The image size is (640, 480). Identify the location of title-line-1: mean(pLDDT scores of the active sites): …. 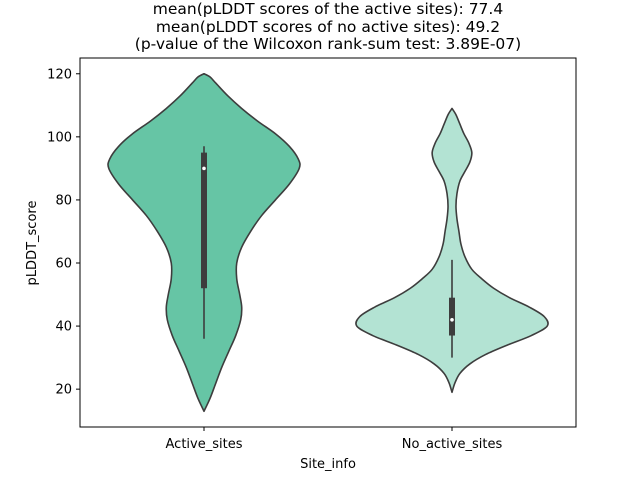
(328, 9).